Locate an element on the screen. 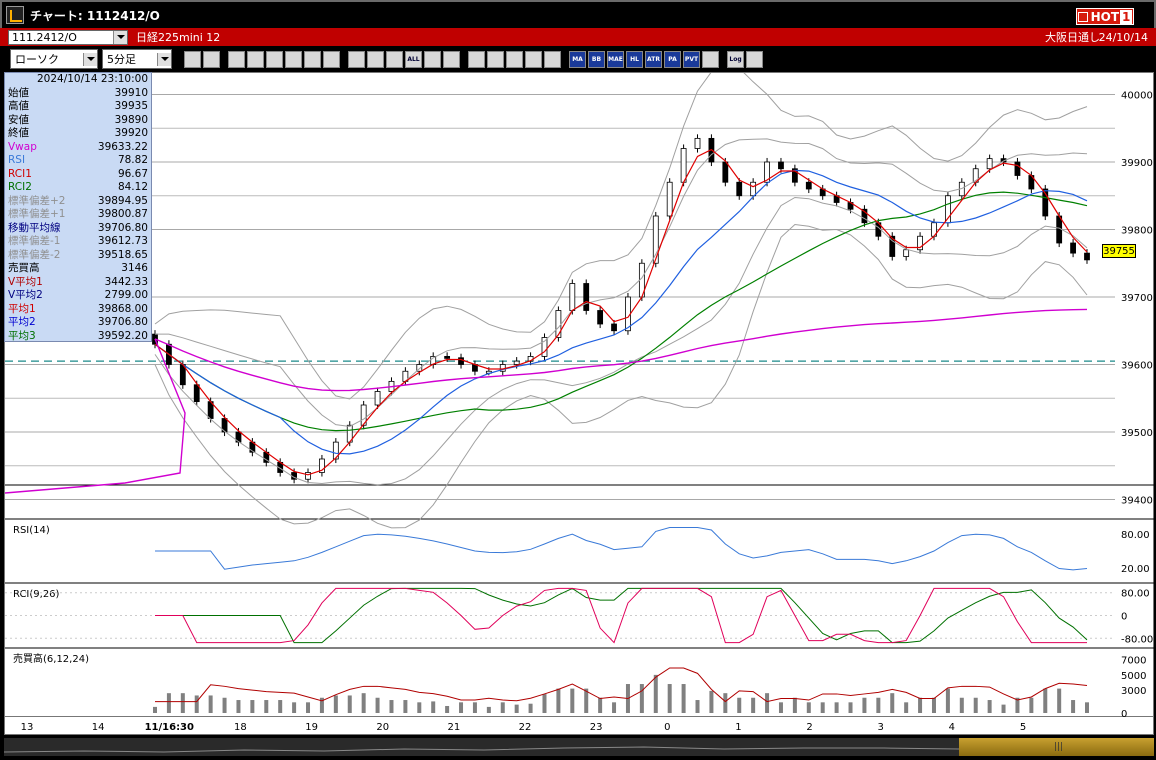 The height and width of the screenshot is (760, 1156). sub-x-icon is located at coordinates (552, 59).